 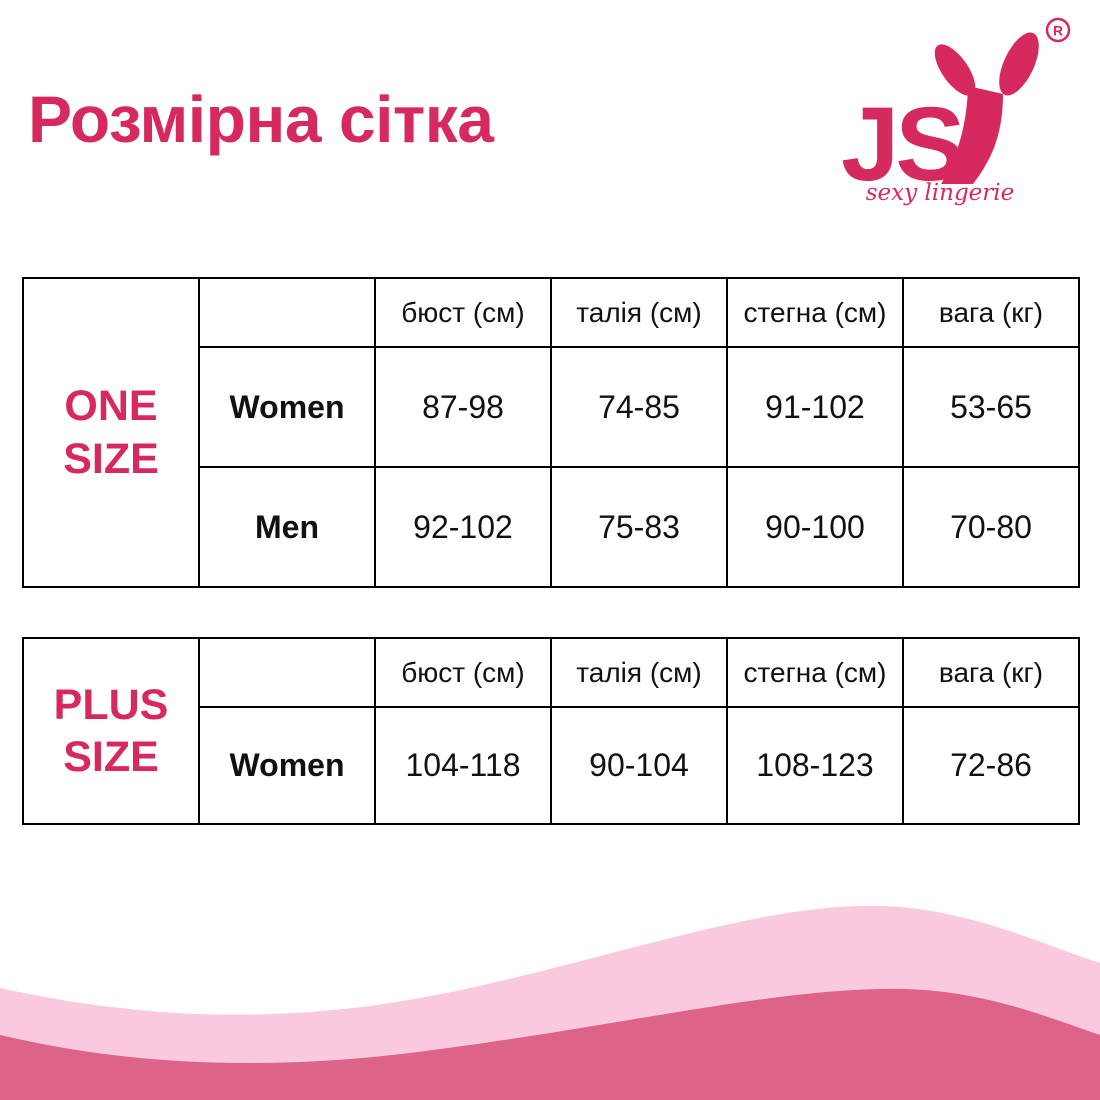 What do you see at coordinates (639, 765) in the screenshot?
I see `value-women-waist: 90-104` at bounding box center [639, 765].